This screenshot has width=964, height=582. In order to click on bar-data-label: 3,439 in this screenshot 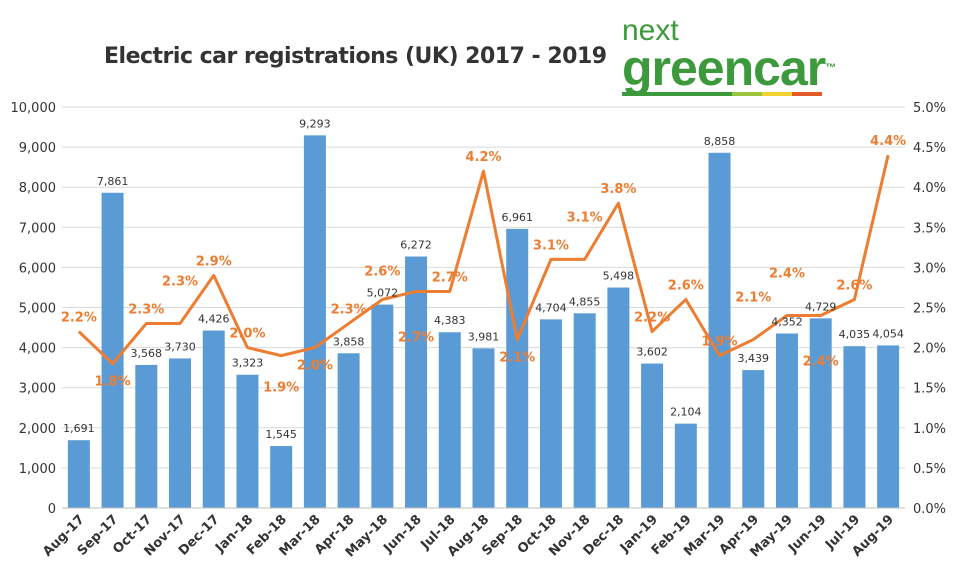, I will do `click(754, 358)`.